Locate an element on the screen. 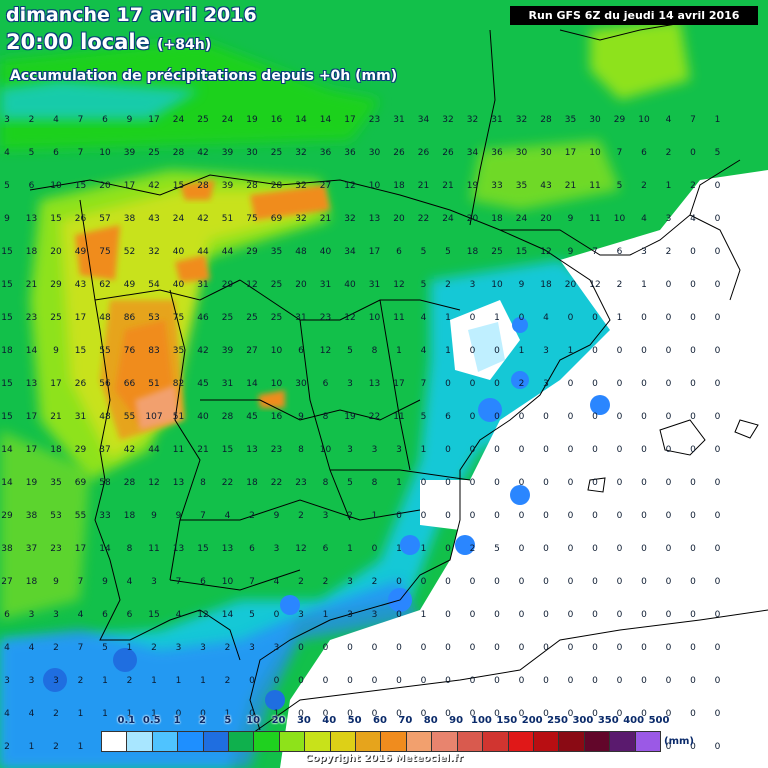  grid-value: 23 is located at coordinates (374, 120).